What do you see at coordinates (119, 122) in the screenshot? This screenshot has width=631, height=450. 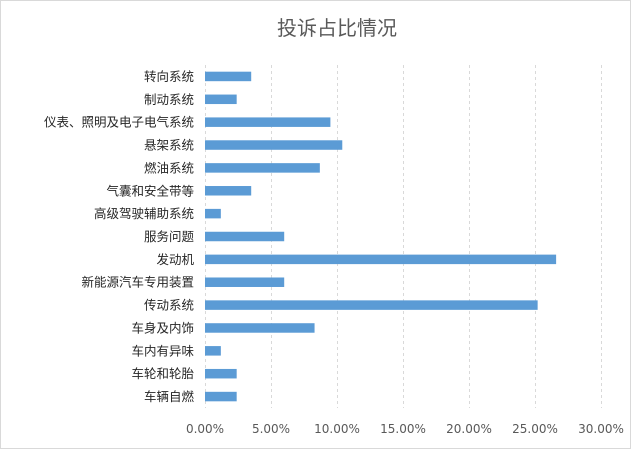 I see `category-label: 仪表、照明及电子电气系统` at bounding box center [119, 122].